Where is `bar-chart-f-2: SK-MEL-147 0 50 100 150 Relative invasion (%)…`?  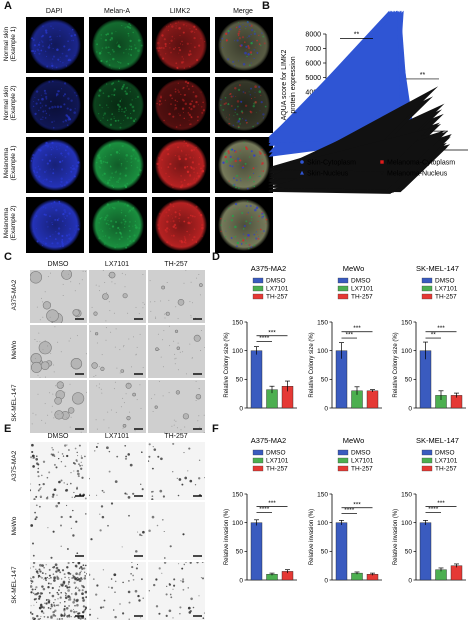 bar-chart-f-2: SK-MEL-147 0 50 100 150 Relative invasion (%)… is located at coordinates (429, 510).